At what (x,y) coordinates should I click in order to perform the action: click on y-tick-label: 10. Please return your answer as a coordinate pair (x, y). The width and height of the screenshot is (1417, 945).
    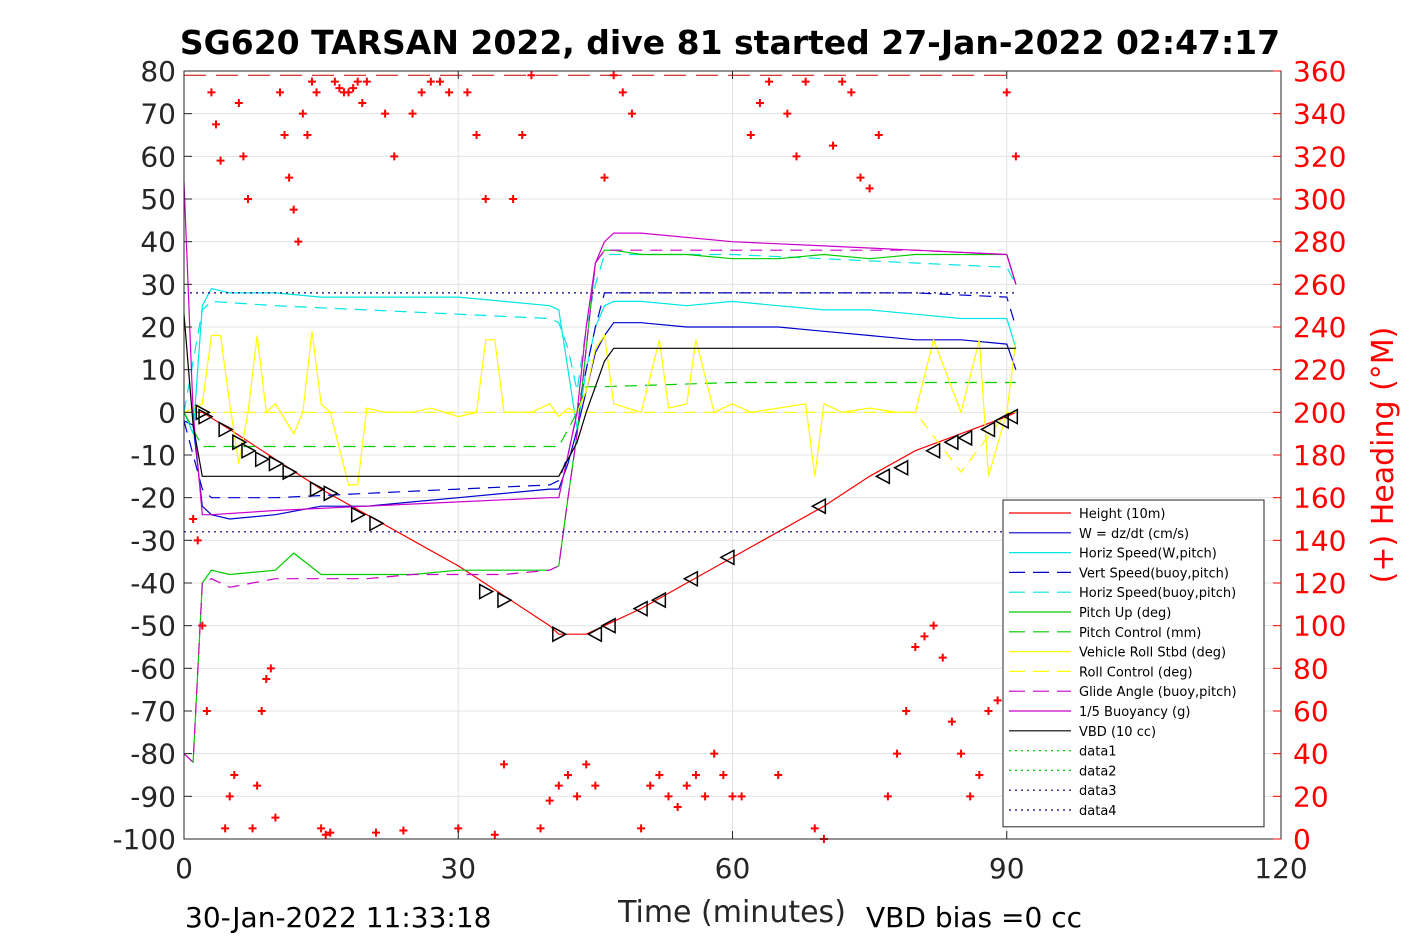
    Looking at the image, I should click on (158, 370).